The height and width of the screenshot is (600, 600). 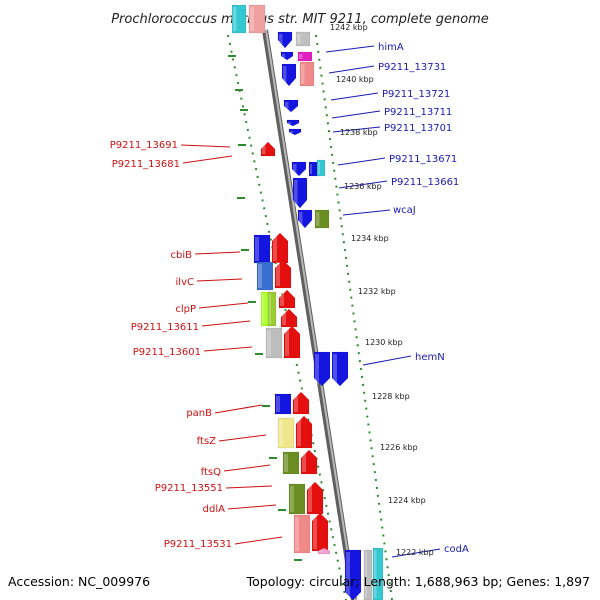 I want to click on kbp-label: 1238 kbp, so click(x=359, y=132).